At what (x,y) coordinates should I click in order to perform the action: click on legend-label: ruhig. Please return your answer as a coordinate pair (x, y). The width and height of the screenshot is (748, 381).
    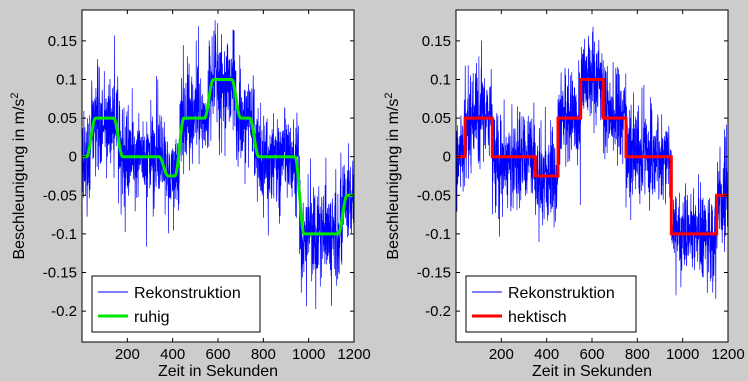
    Looking at the image, I should click on (152, 317).